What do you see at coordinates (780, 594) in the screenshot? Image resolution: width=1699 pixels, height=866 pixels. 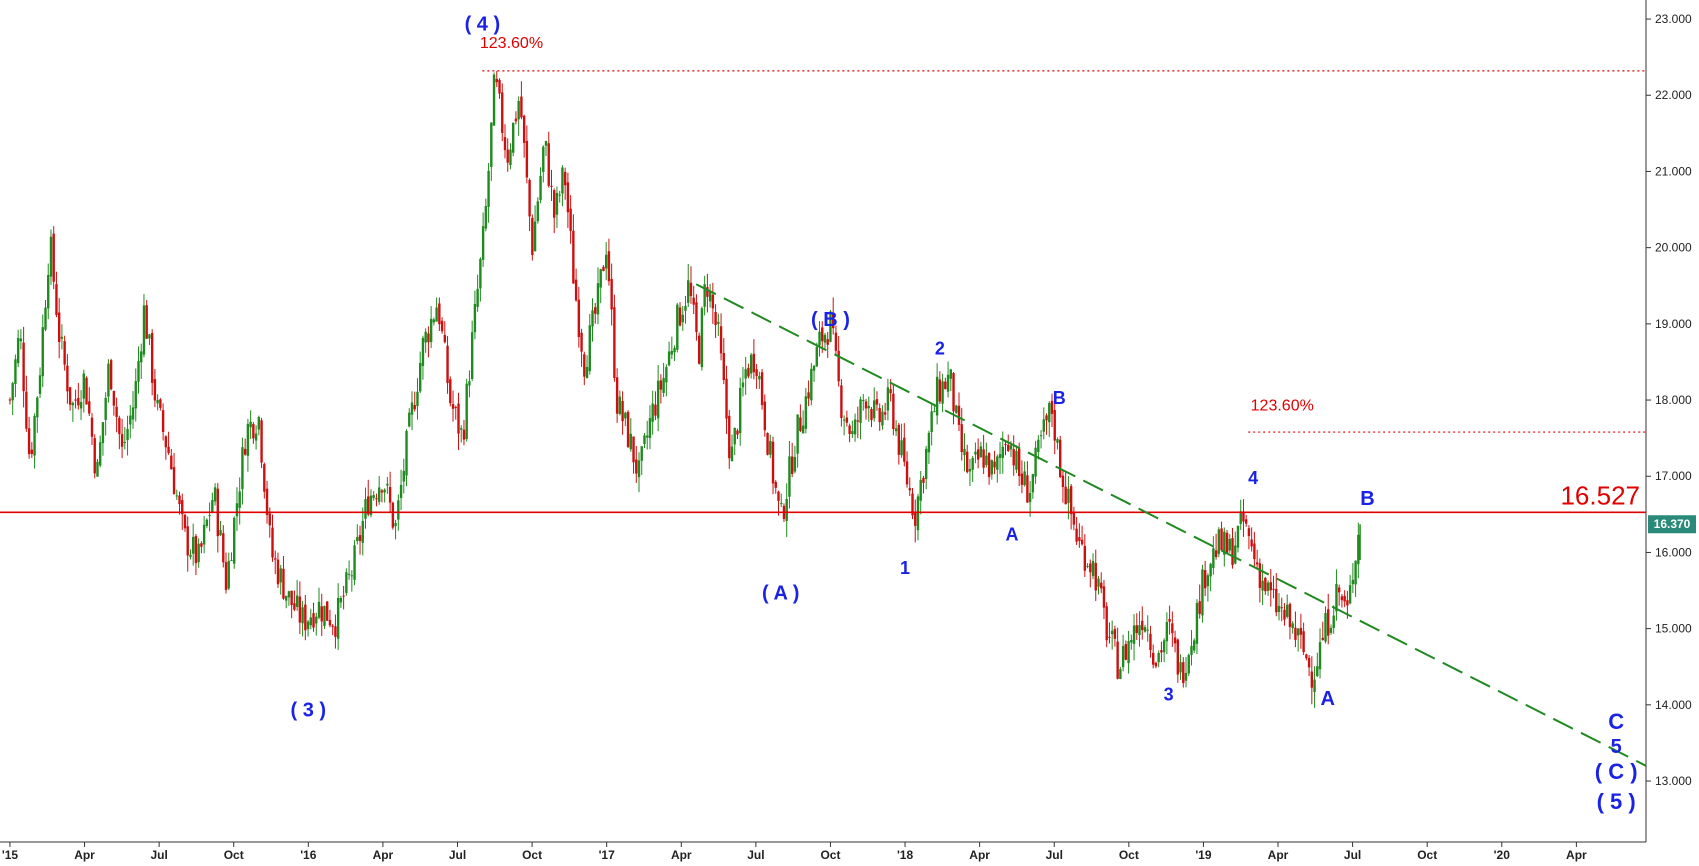 I see `wave-label: ( A )` at bounding box center [780, 594].